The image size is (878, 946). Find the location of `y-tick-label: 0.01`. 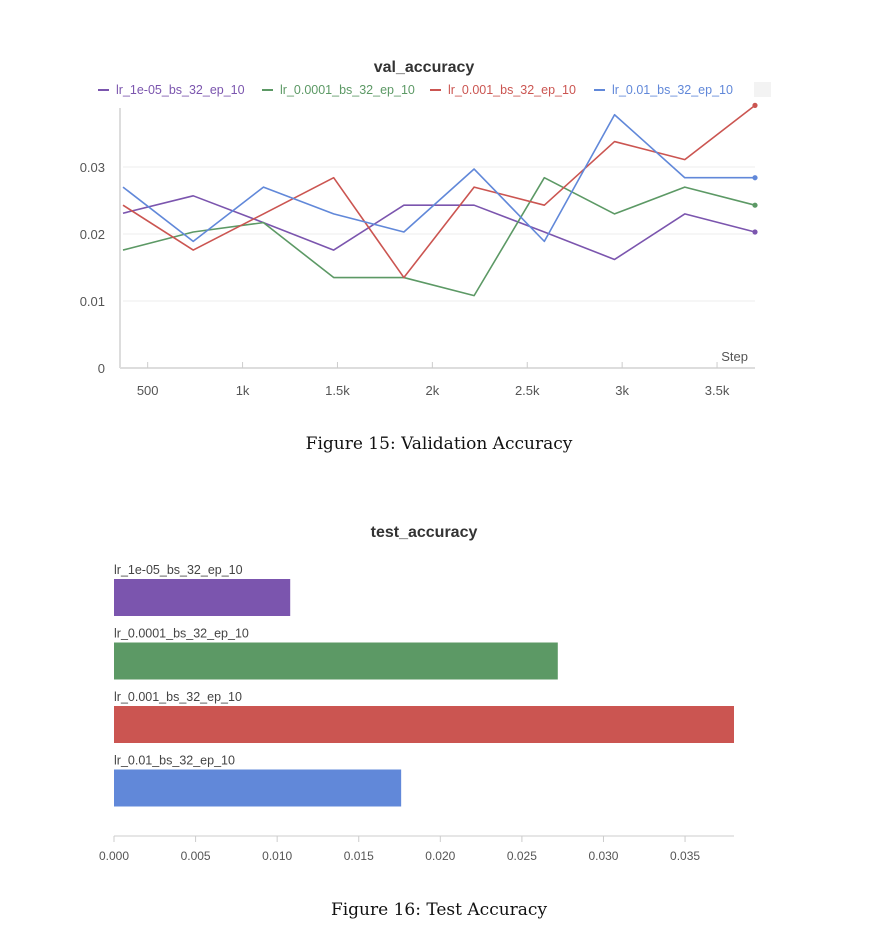

y-tick-label: 0.01 is located at coordinates (92, 301).